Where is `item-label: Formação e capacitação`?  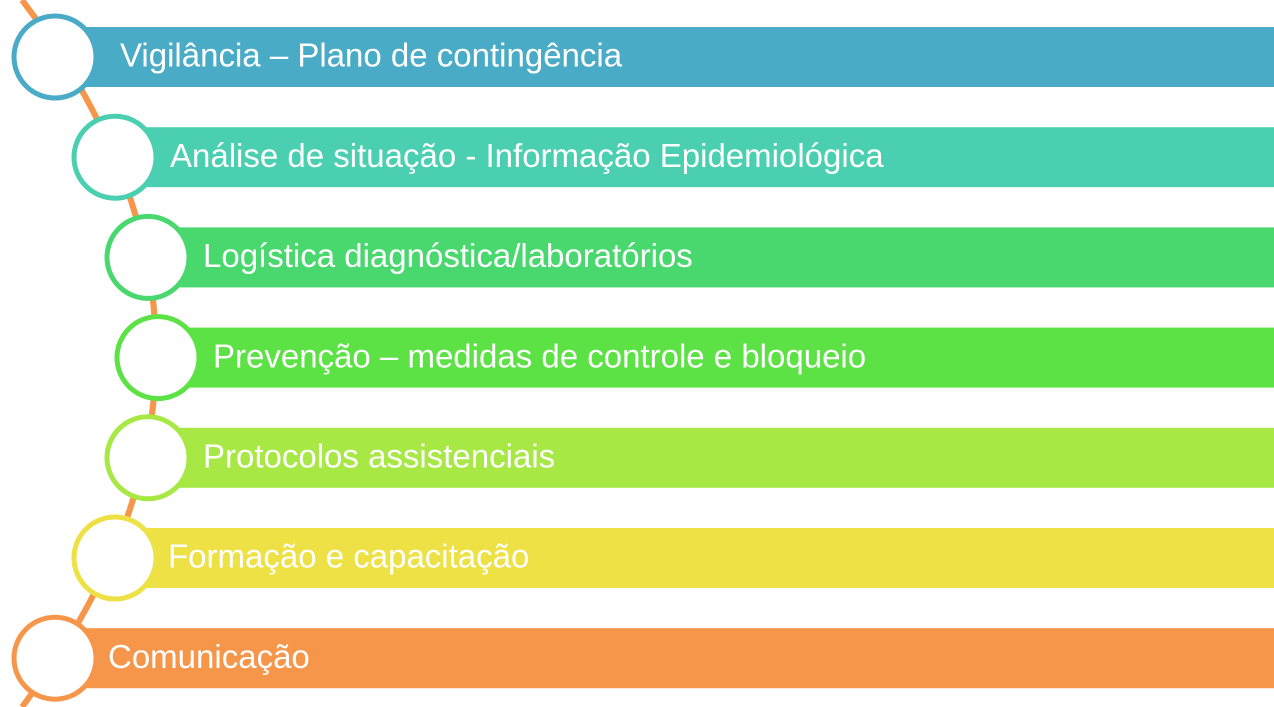
item-label: Formação e capacitação is located at coordinates (348, 556).